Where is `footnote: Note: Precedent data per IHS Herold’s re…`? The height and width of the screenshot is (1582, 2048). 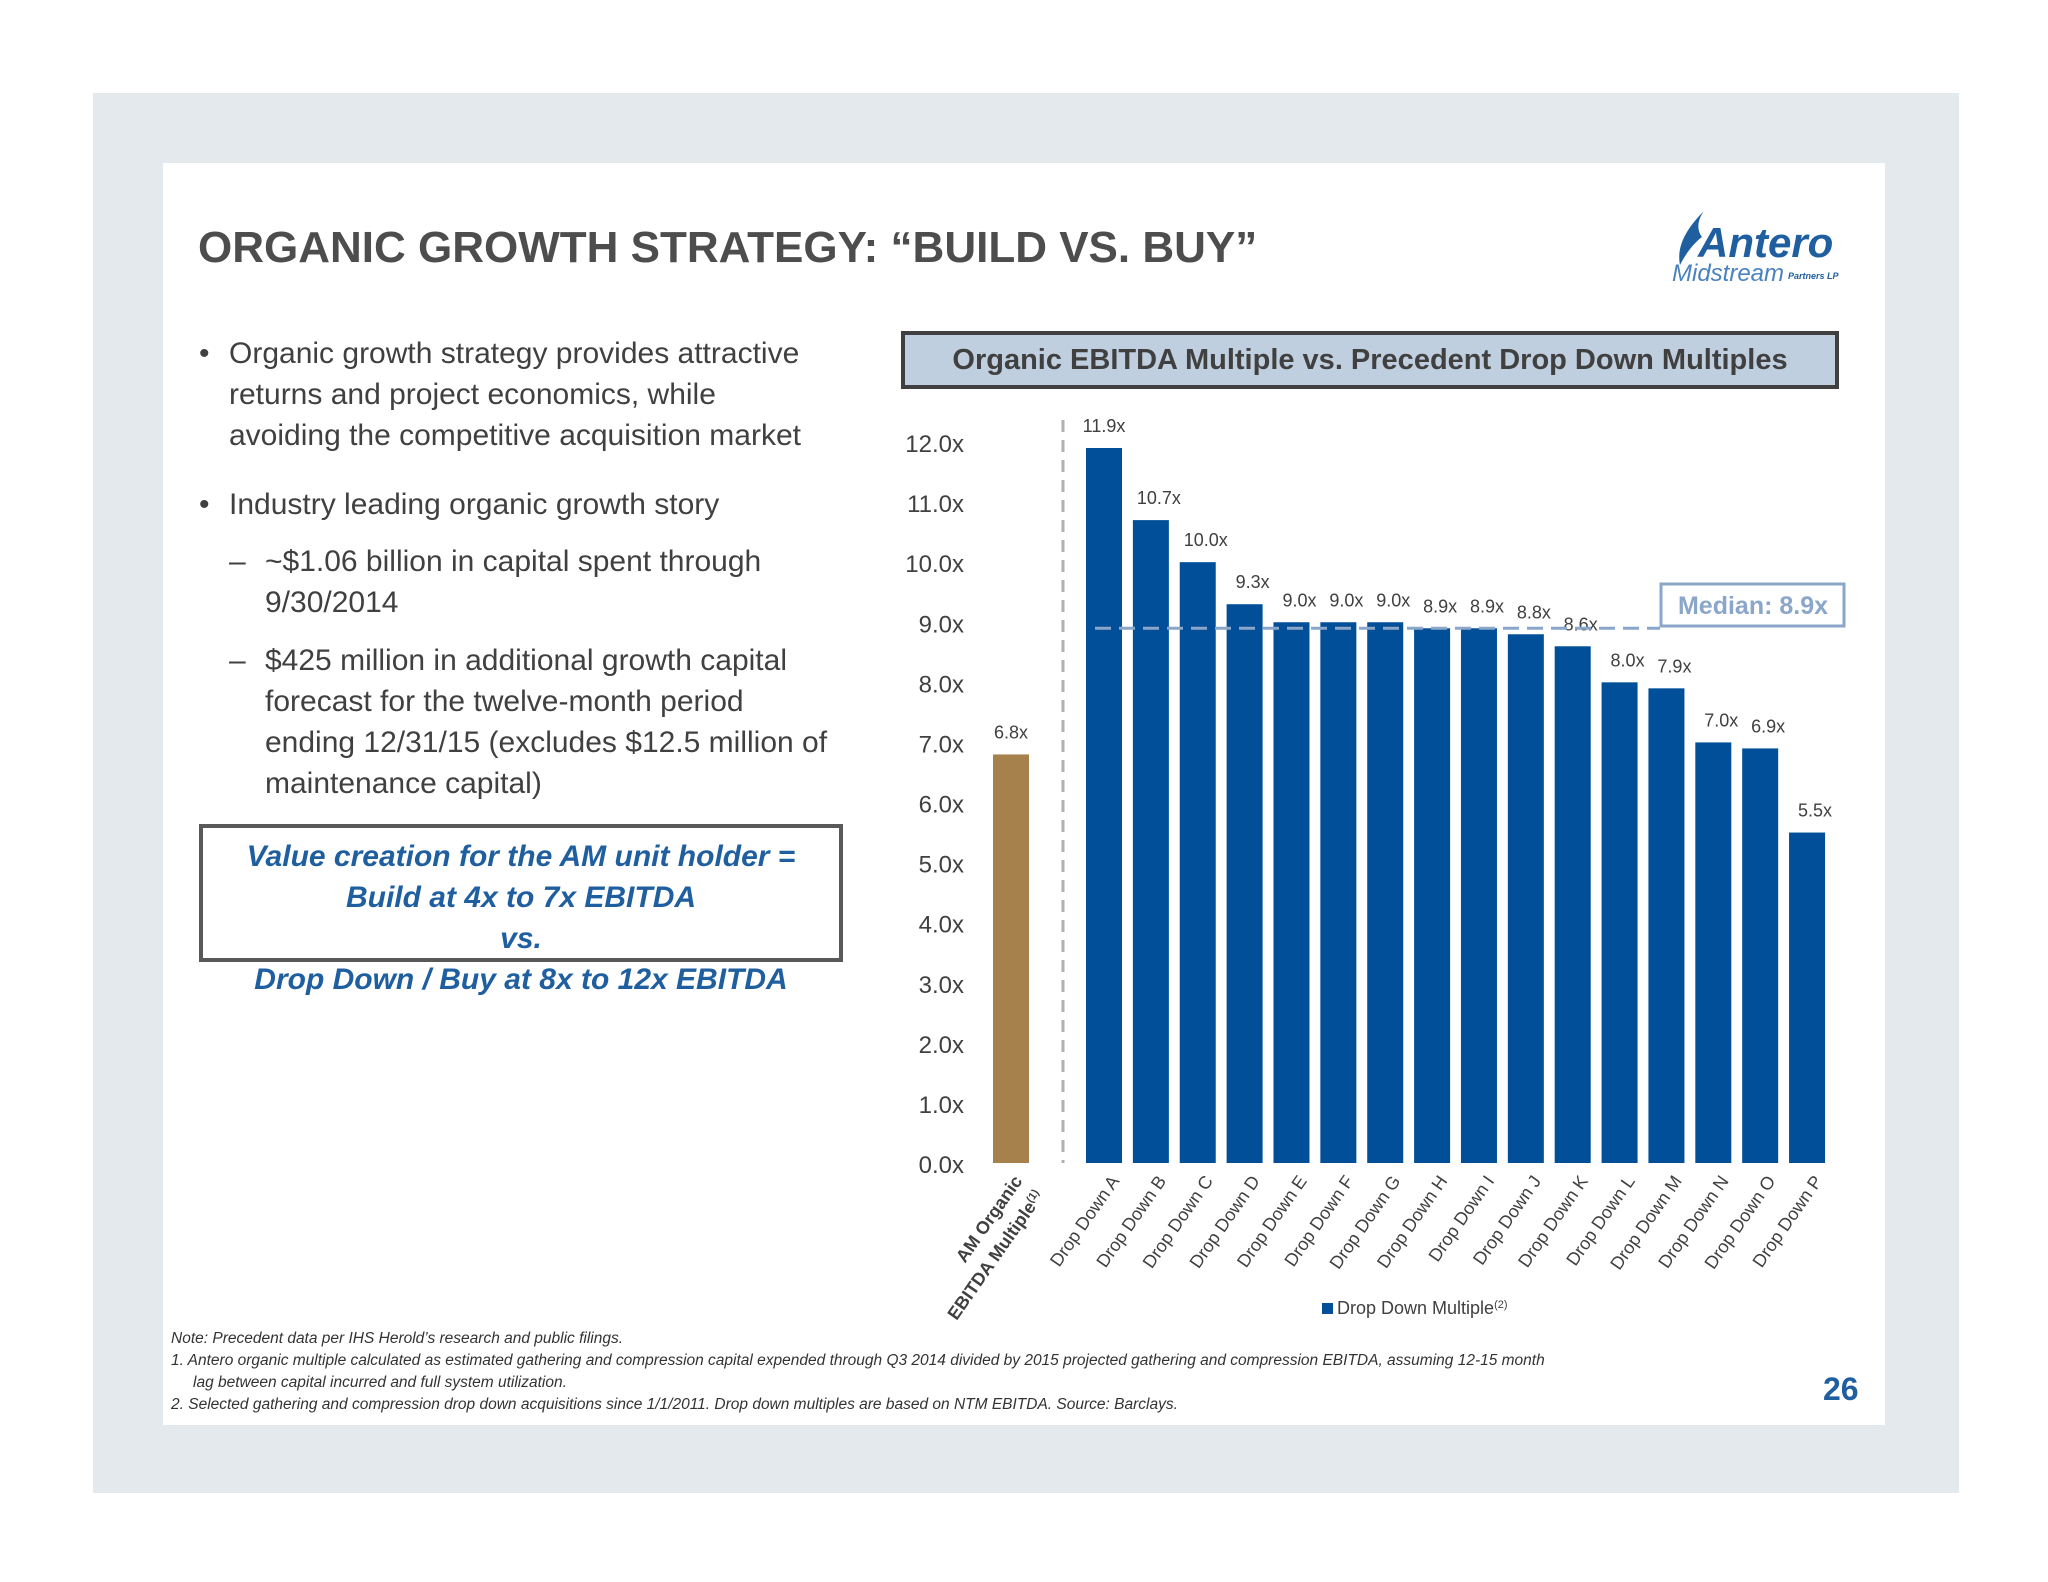 footnote: Note: Precedent data per IHS Herold’s re… is located at coordinates (397, 1338).